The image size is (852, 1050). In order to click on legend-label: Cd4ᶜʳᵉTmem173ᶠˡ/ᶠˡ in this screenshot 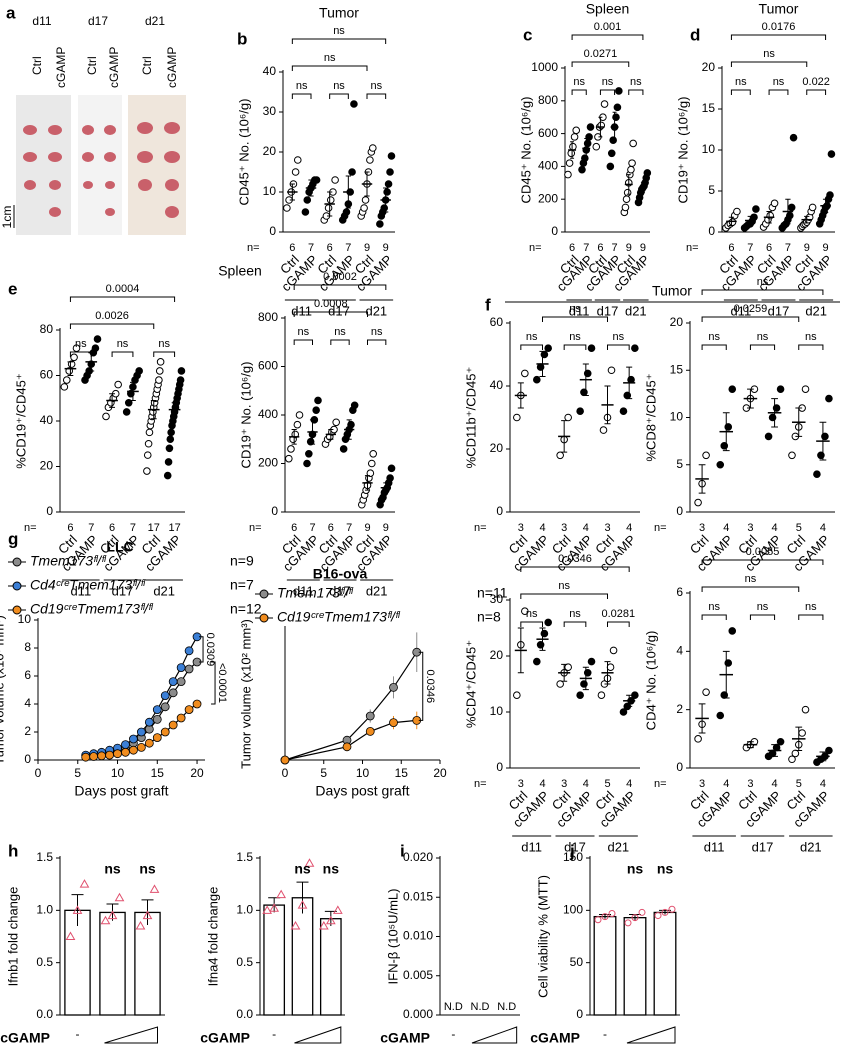, I will do `click(88, 585)`.